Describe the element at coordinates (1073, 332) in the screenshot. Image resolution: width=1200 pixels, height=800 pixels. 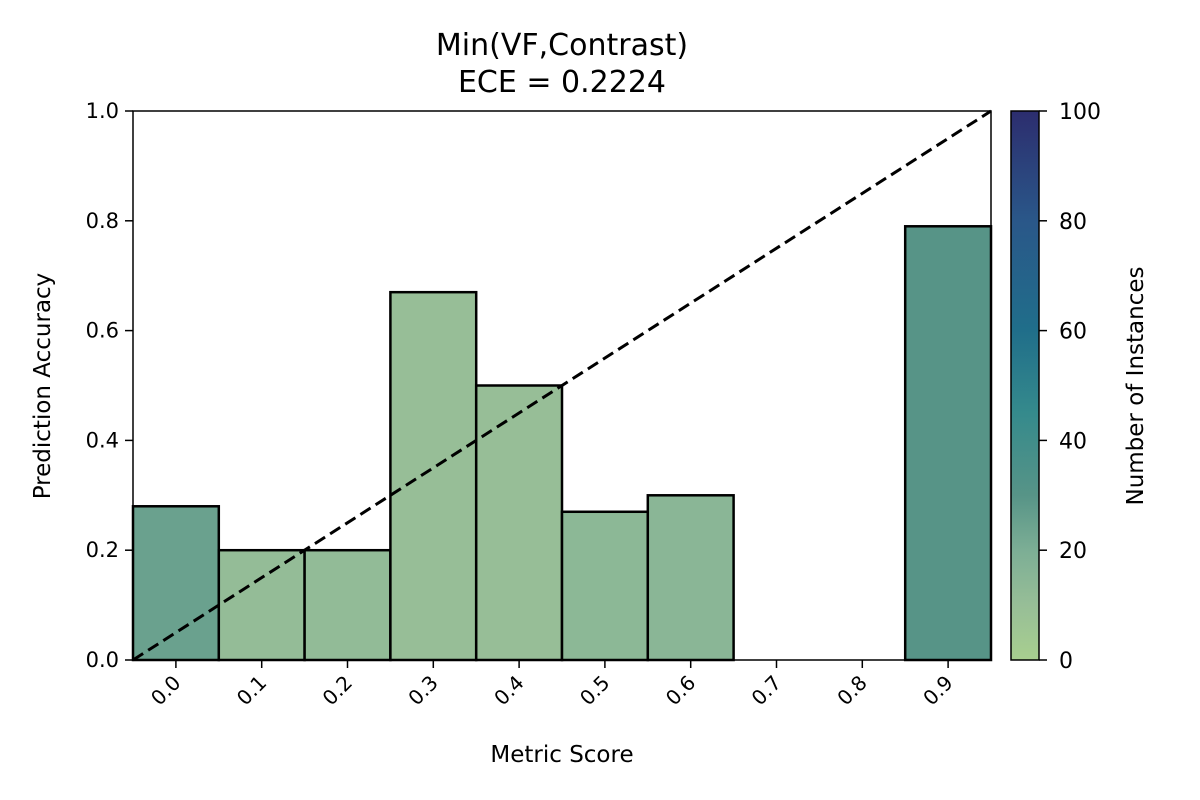
I see `colorbar-tick-label: 60` at that location.